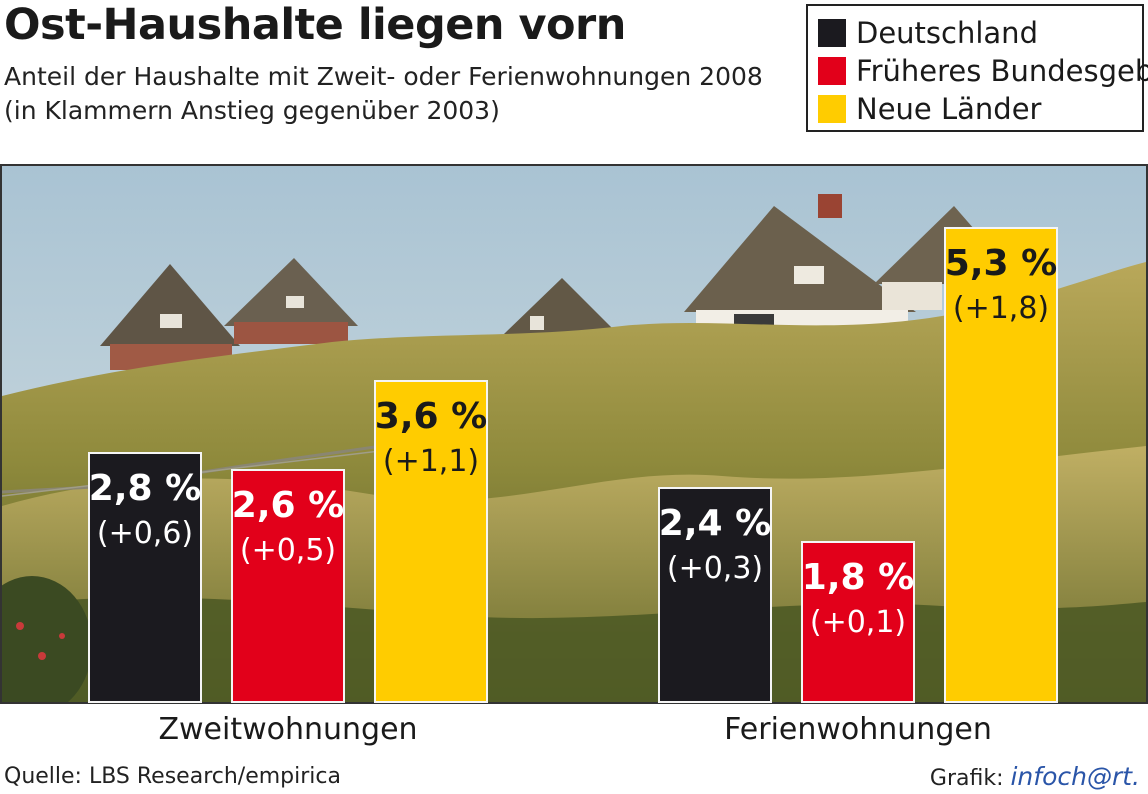  I want to click on legend-label: Deutschland, so click(947, 33).